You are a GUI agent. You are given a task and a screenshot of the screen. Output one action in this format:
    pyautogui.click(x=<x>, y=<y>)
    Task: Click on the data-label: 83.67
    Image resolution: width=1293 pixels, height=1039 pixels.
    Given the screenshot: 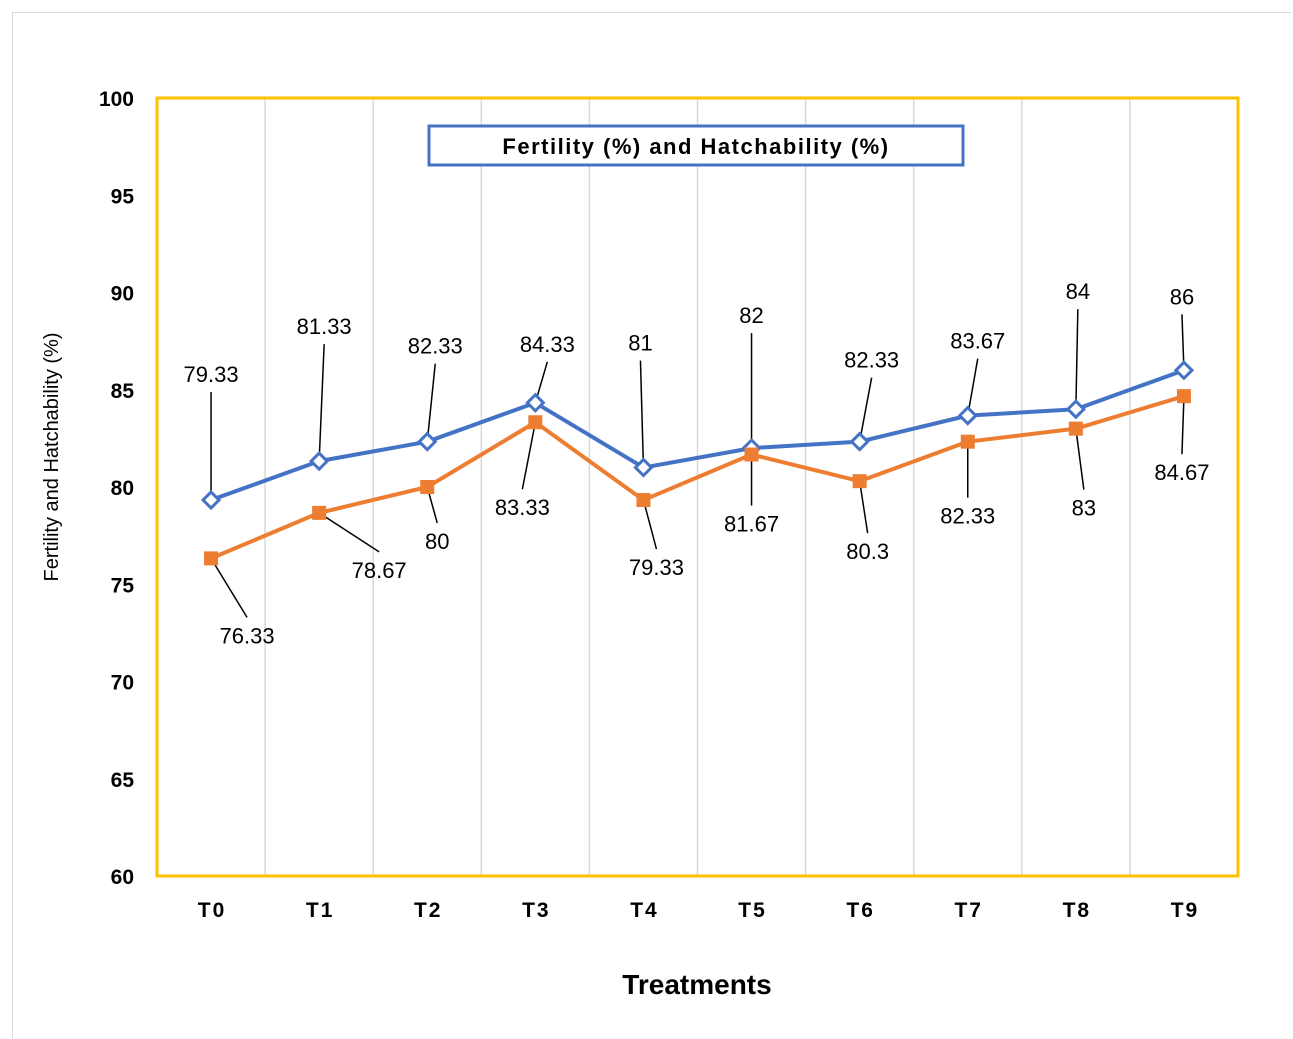 What is the action you would take?
    pyautogui.click(x=977, y=341)
    